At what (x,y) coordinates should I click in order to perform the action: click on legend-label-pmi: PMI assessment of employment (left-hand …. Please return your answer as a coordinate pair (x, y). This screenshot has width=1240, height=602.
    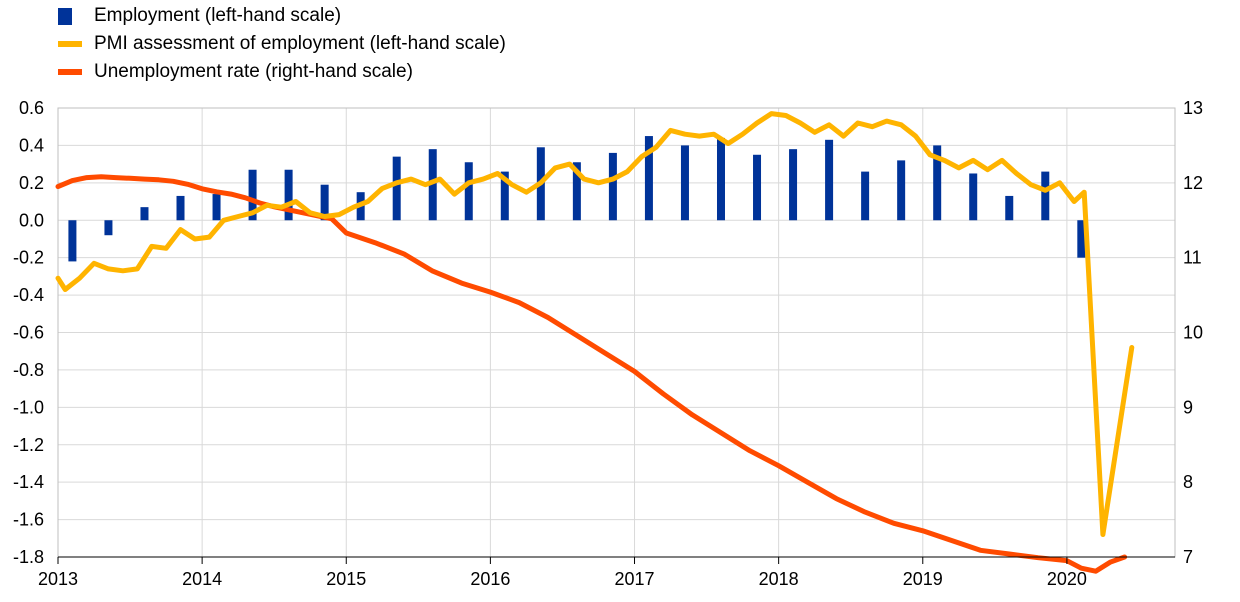
    Looking at the image, I should click on (300, 43).